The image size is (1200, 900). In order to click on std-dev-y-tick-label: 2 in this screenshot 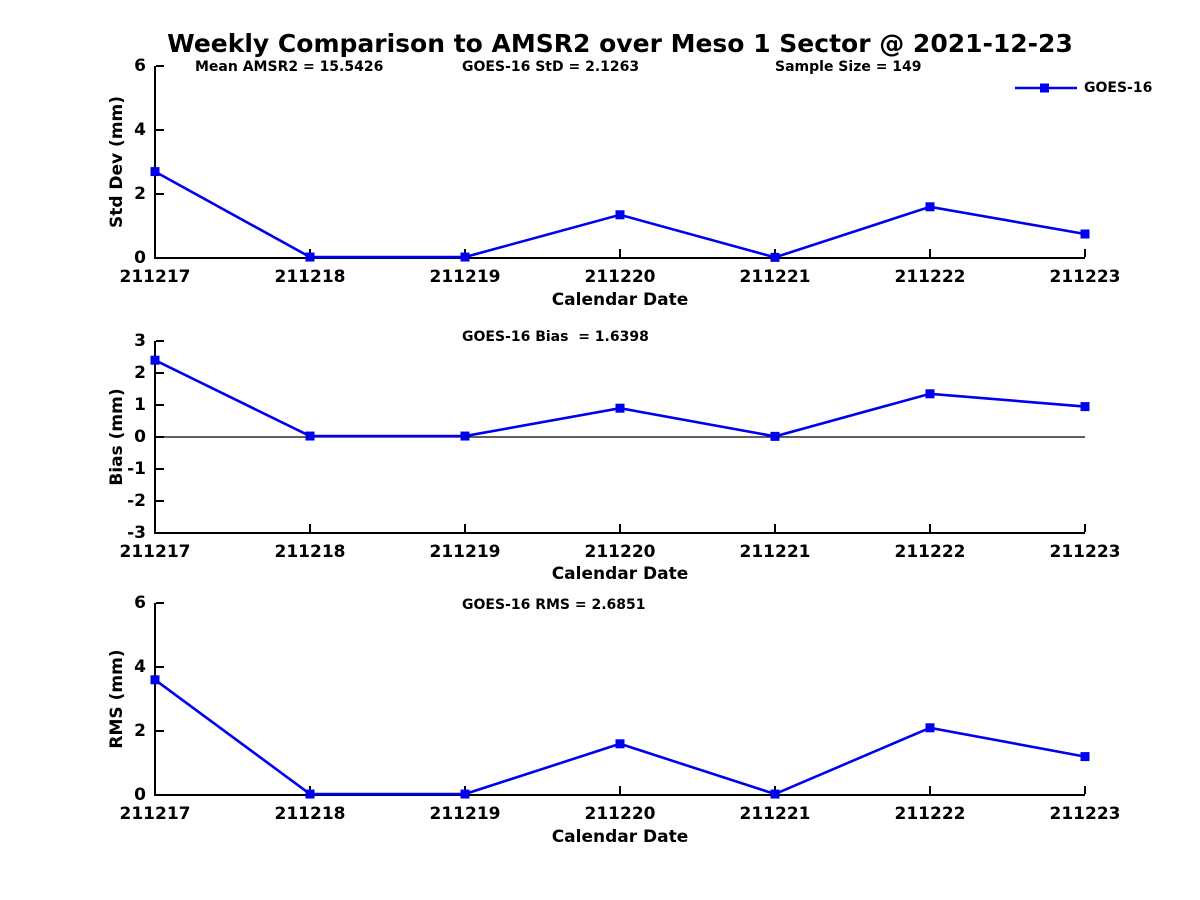, I will do `click(140, 194)`.